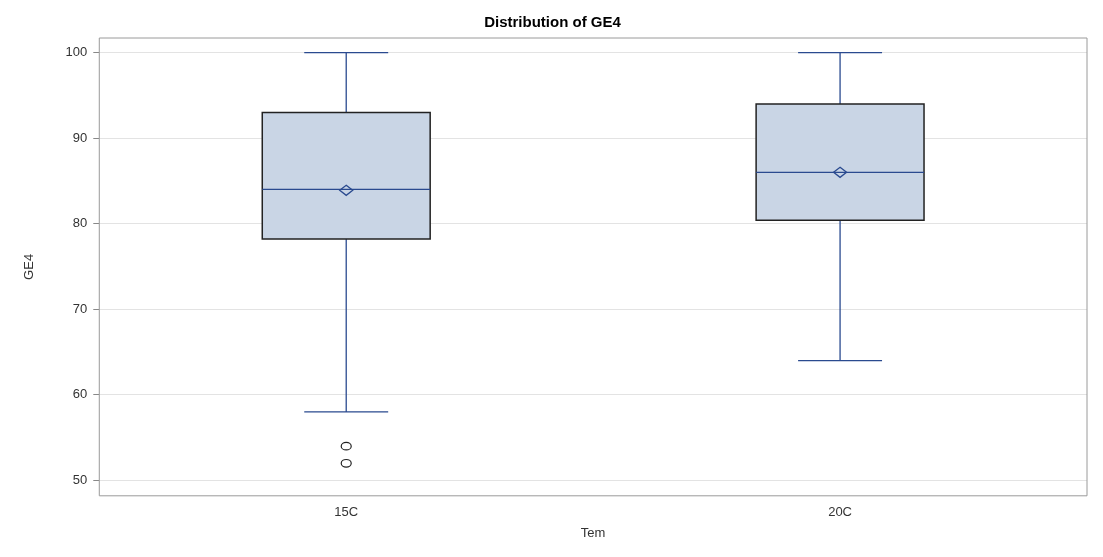  Describe the element at coordinates (80, 223) in the screenshot. I see `y-tick-label: 80` at that location.